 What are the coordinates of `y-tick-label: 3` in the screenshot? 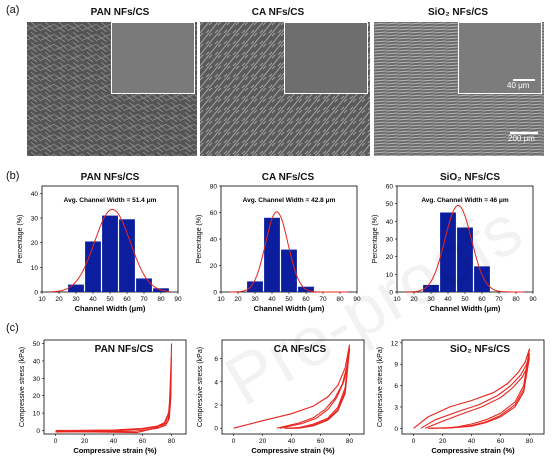 It's located at (396, 407).